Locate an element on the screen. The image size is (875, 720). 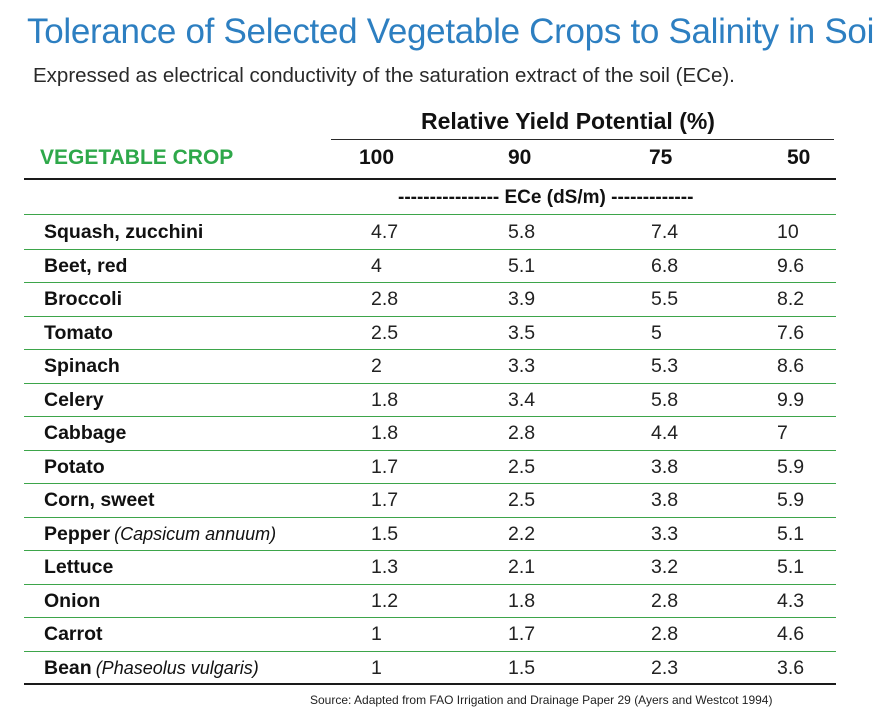
ece-value-75: 5.3 is located at coordinates (665, 366).